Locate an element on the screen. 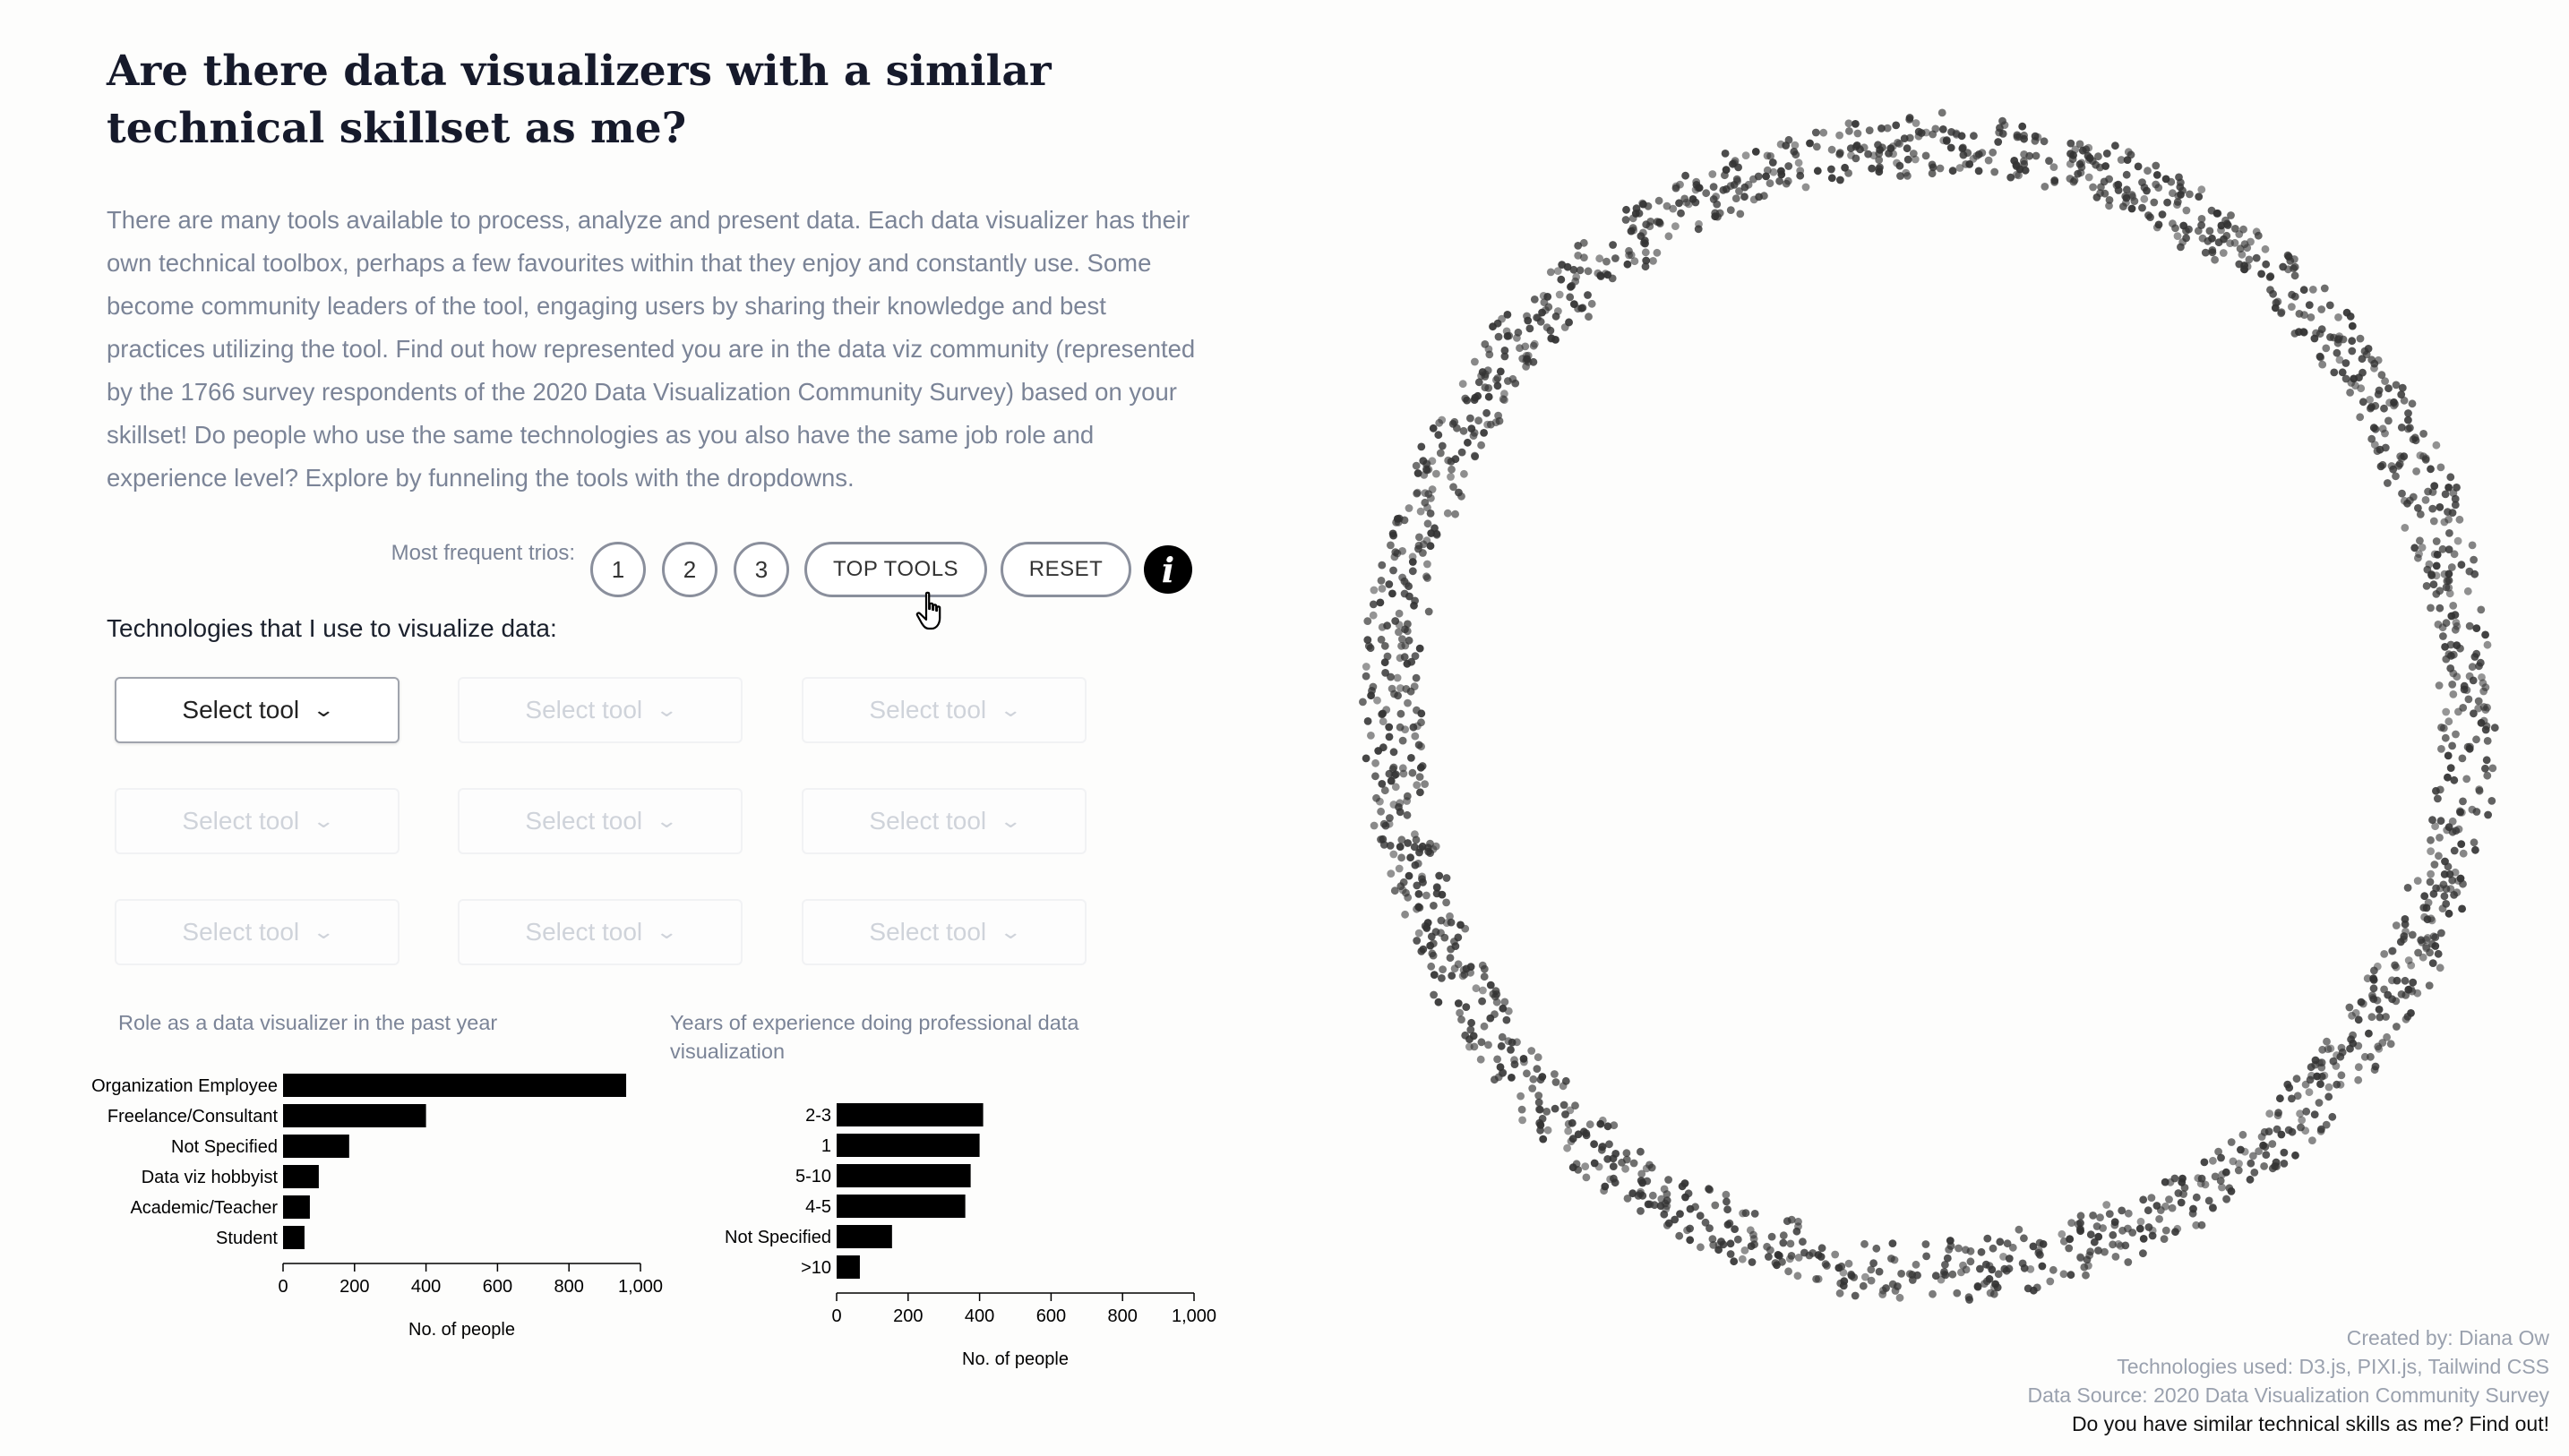 The width and height of the screenshot is (2569, 1456). tool-select-label: Select tool is located at coordinates (241, 710).